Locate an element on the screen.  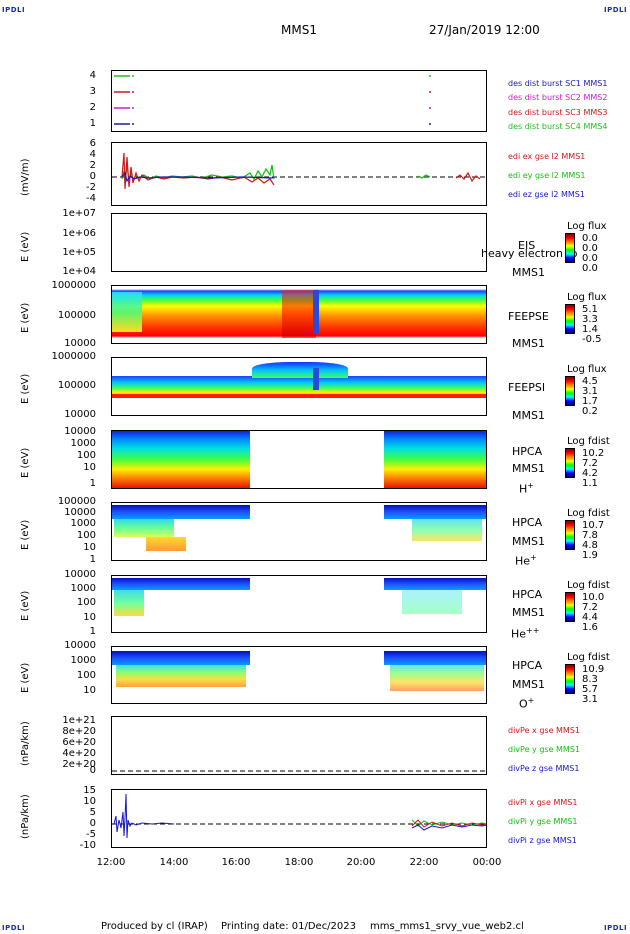
cbar-val-hpca-hepp-1: 7.2 is located at coordinates (590, 607).